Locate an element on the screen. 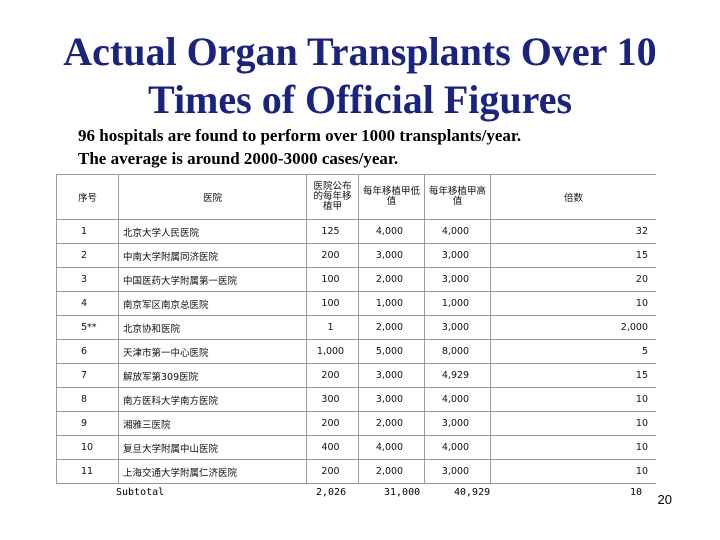 The height and width of the screenshot is (540, 720). header-reported: 医院公布的每年移植甲 is located at coordinates (332, 197).